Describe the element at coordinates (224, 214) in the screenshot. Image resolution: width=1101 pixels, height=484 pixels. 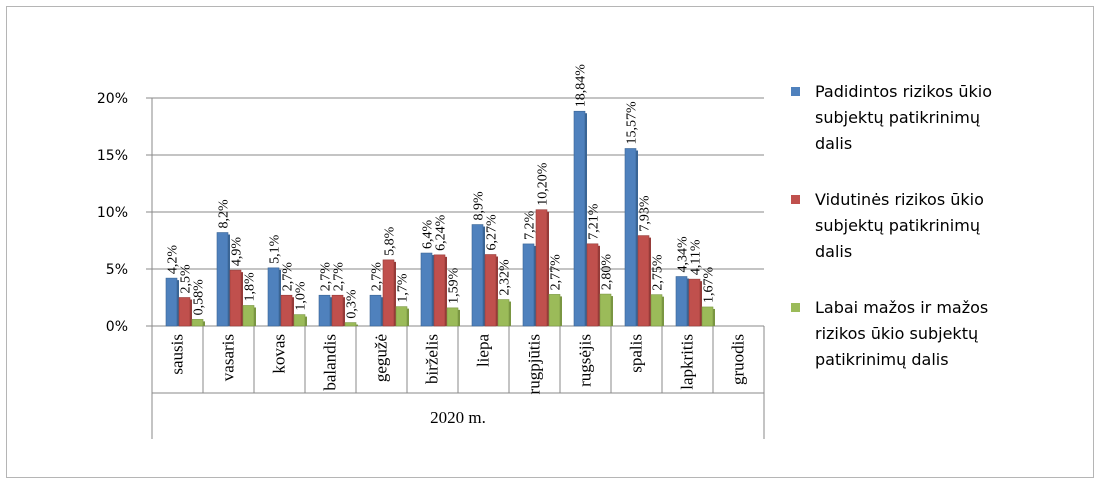
I see `data-label: 8,2%` at that location.